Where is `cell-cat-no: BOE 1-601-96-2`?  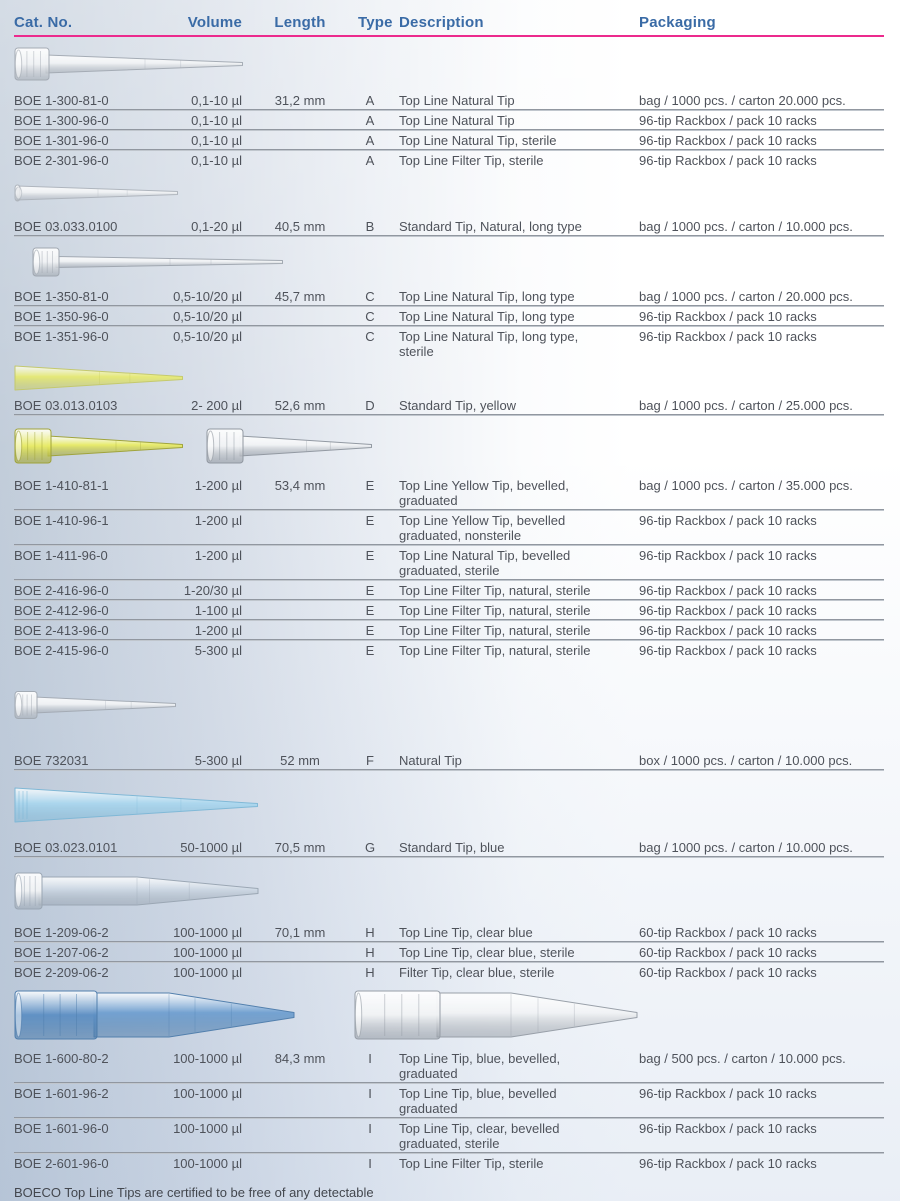
cell-cat-no: BOE 1-601-96-2 is located at coordinates (61, 1093).